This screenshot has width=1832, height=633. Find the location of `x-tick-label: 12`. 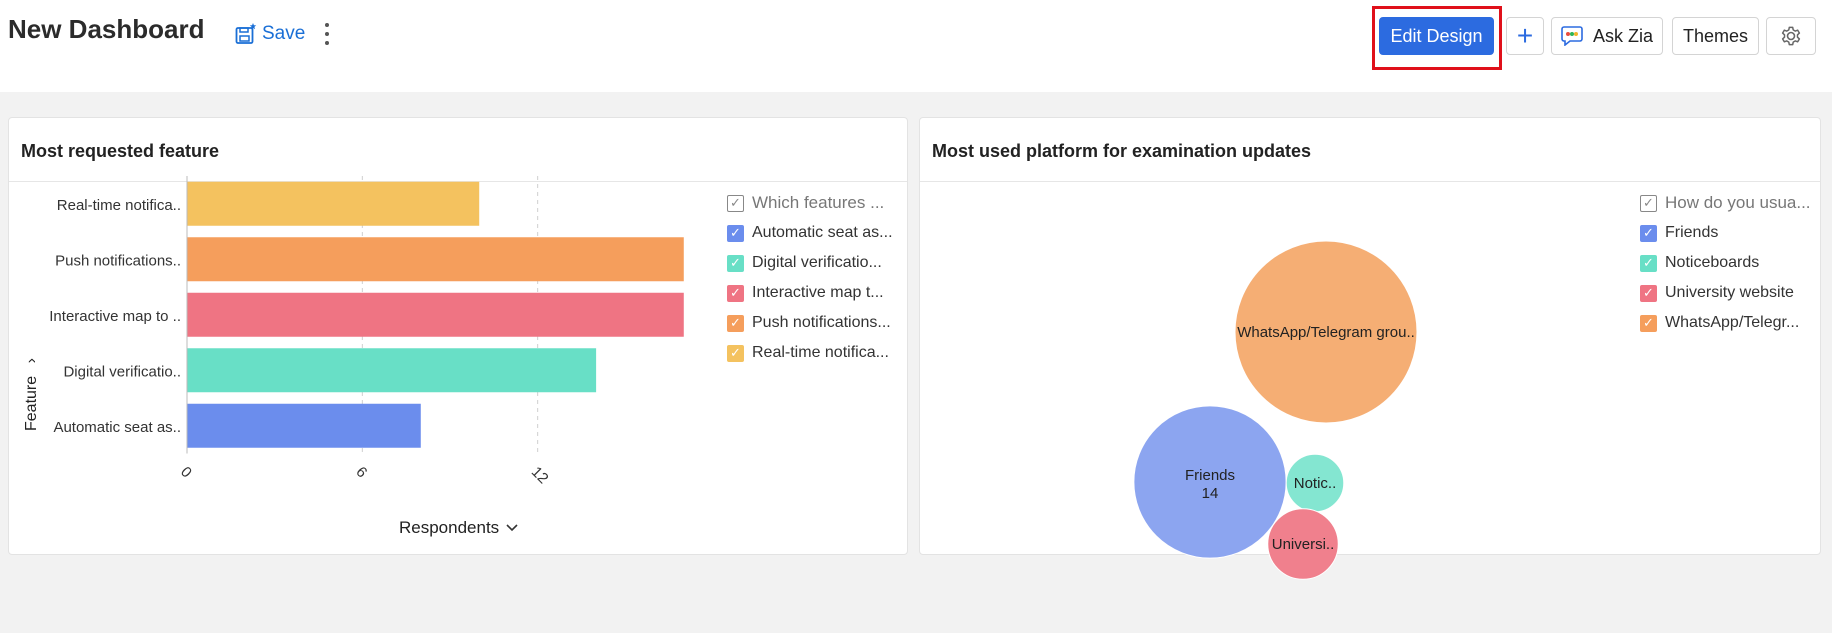

x-tick-label: 12 is located at coordinates (540, 475).